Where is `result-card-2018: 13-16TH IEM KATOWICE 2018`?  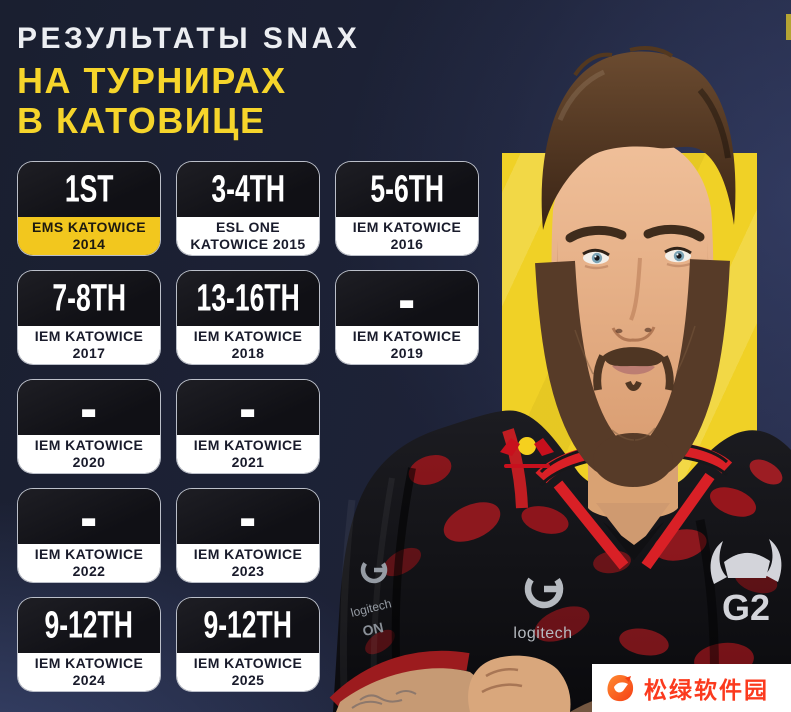
result-card-2018: 13-16TH IEM KATOWICE 2018 is located at coordinates (248, 317).